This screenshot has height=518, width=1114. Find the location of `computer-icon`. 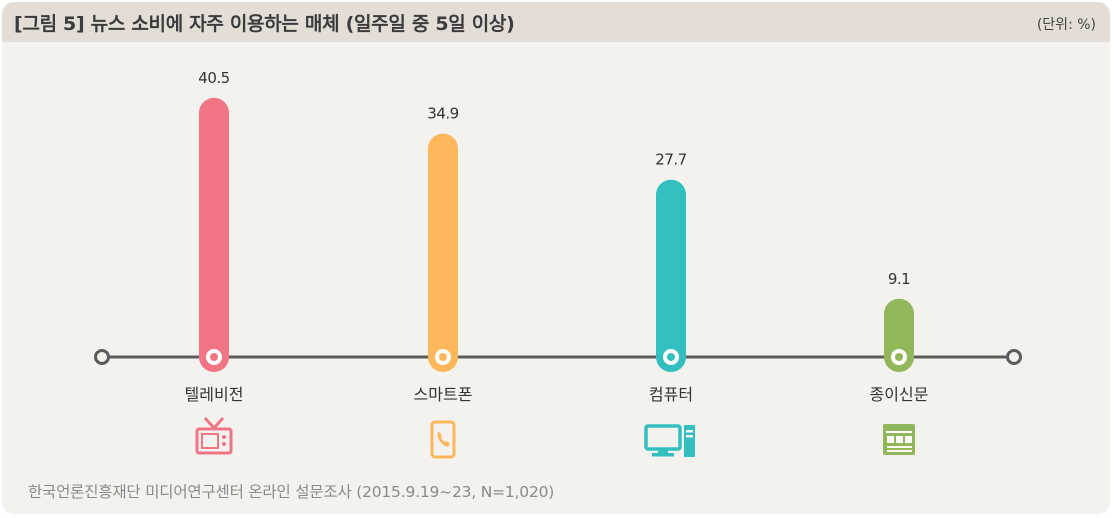

computer-icon is located at coordinates (669, 440).